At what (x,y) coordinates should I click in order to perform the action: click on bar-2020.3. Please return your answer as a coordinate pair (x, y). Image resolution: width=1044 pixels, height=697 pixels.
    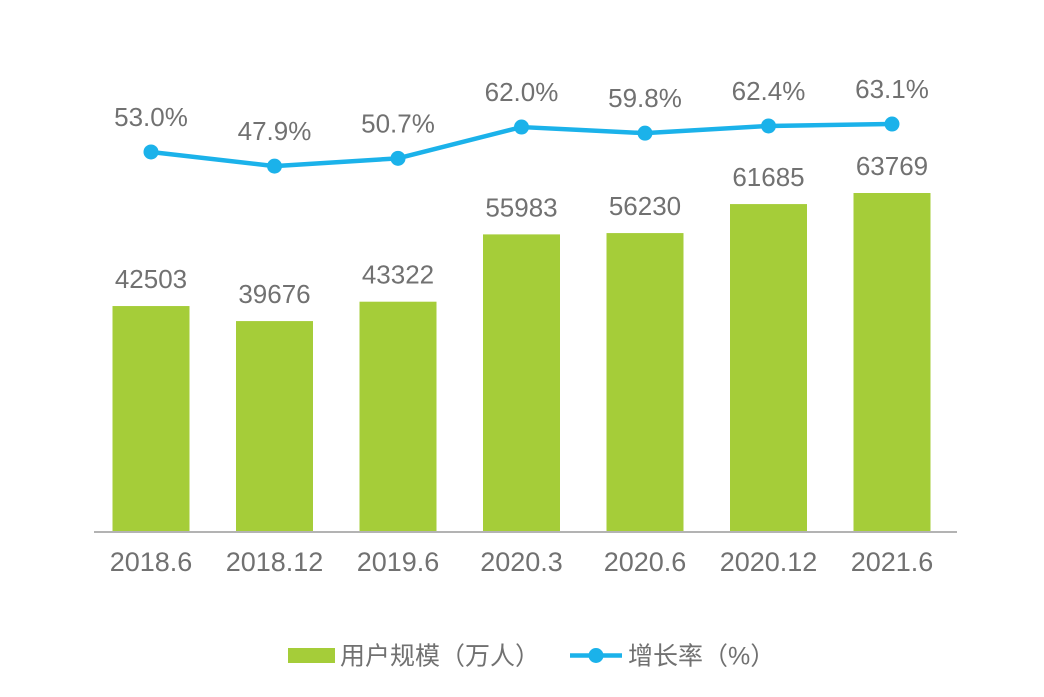
    Looking at the image, I should click on (521, 383).